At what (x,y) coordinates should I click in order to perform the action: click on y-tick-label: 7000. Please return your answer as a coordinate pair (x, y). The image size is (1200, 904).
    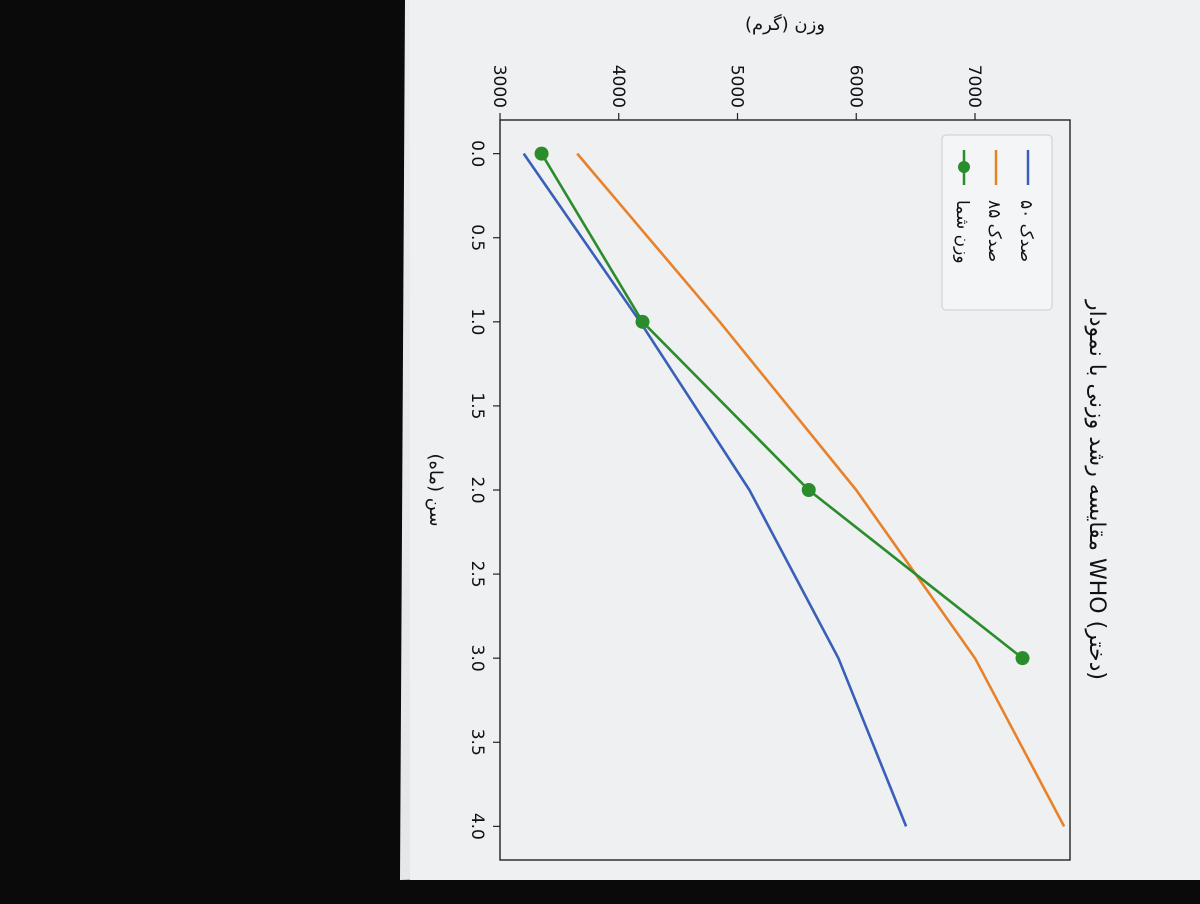
    Looking at the image, I should click on (974, 86).